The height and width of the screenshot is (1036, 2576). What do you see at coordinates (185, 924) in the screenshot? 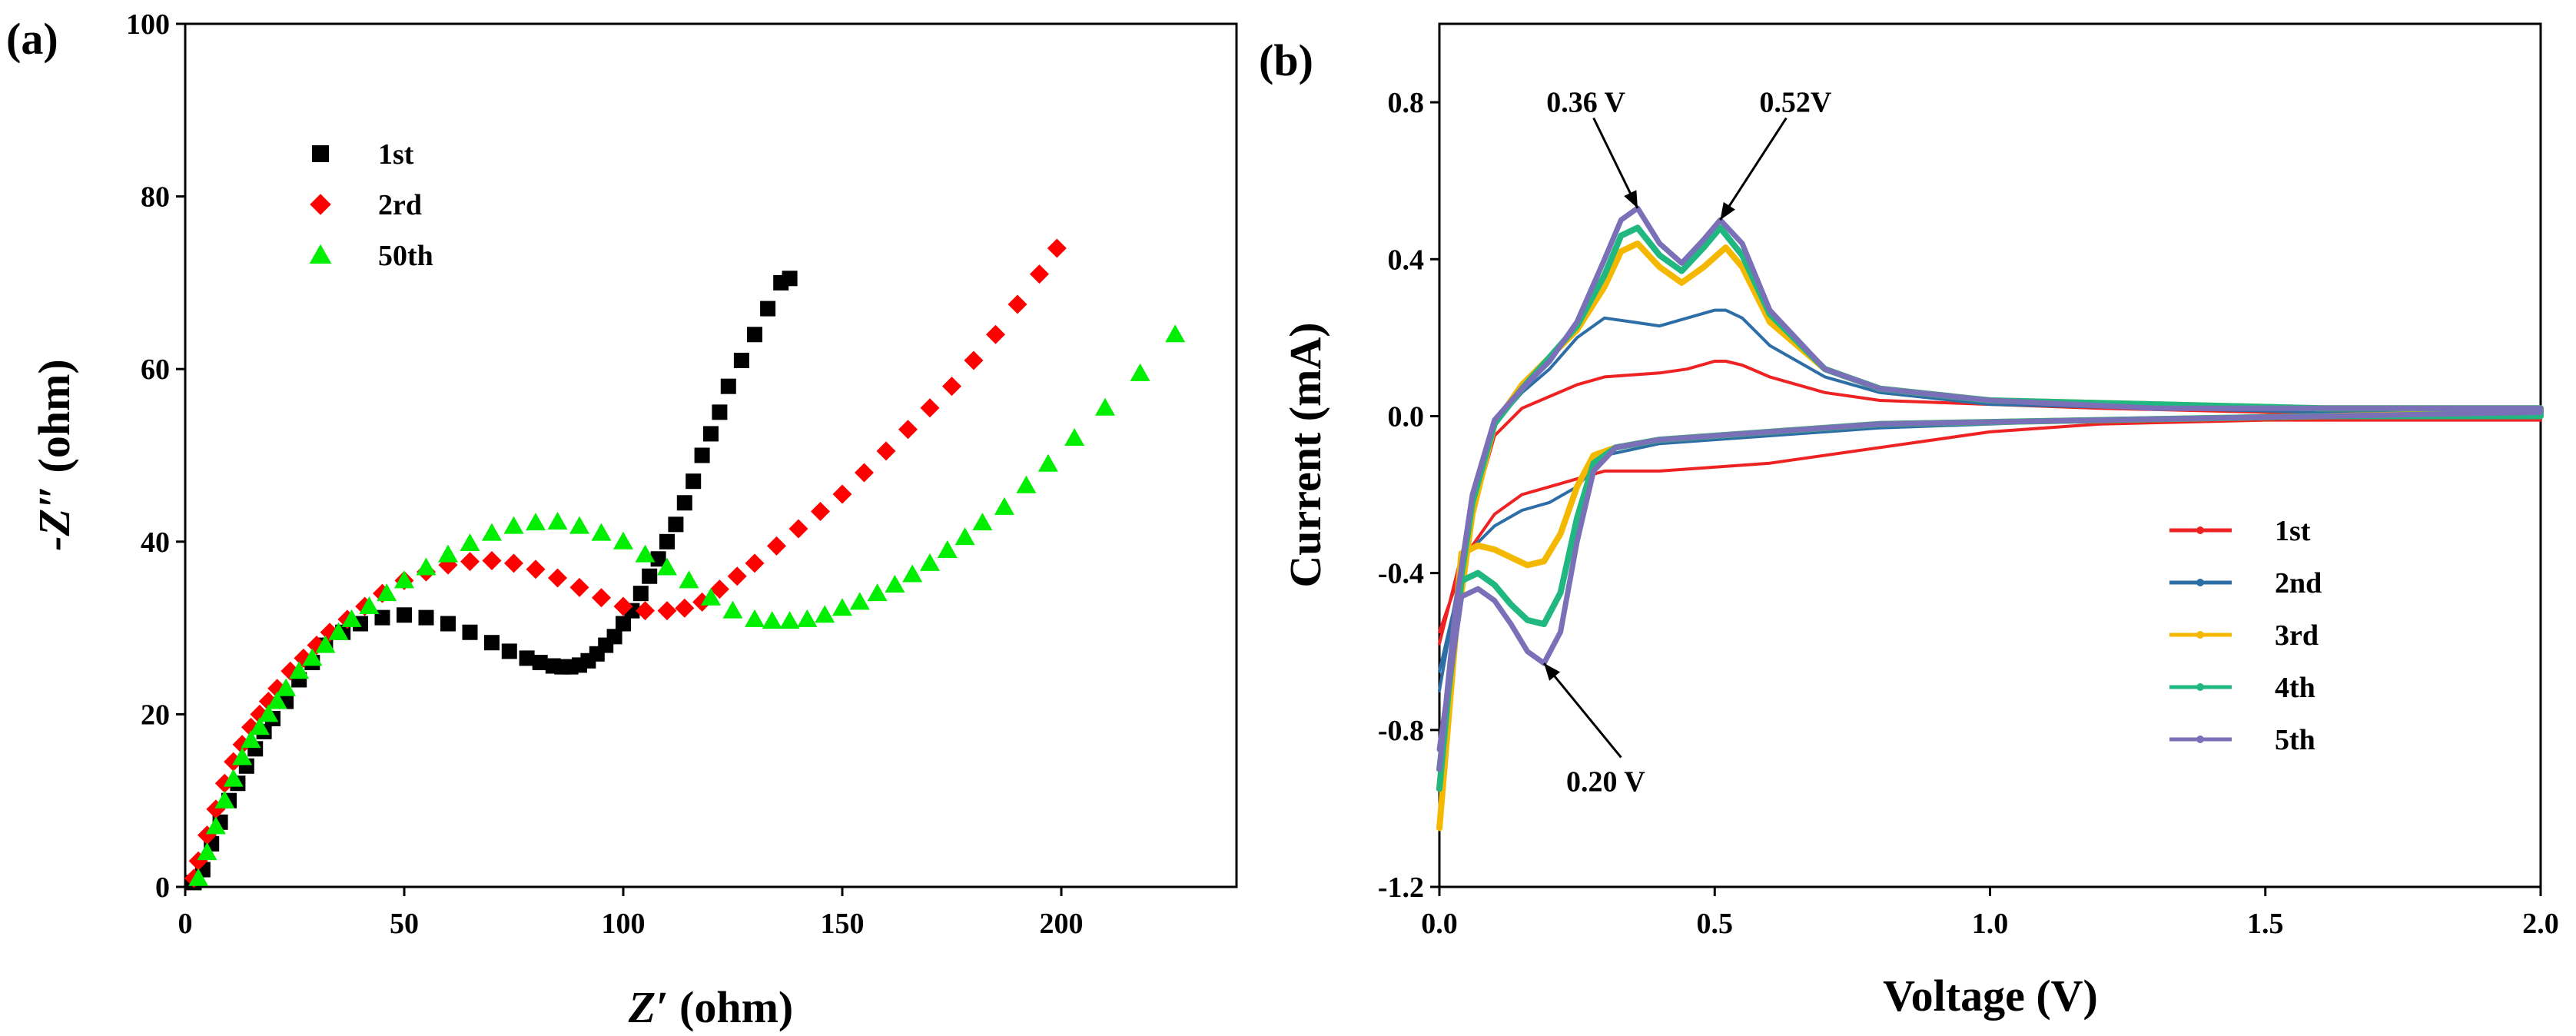
I see `panel-a-x-tick-label: 0` at bounding box center [185, 924].